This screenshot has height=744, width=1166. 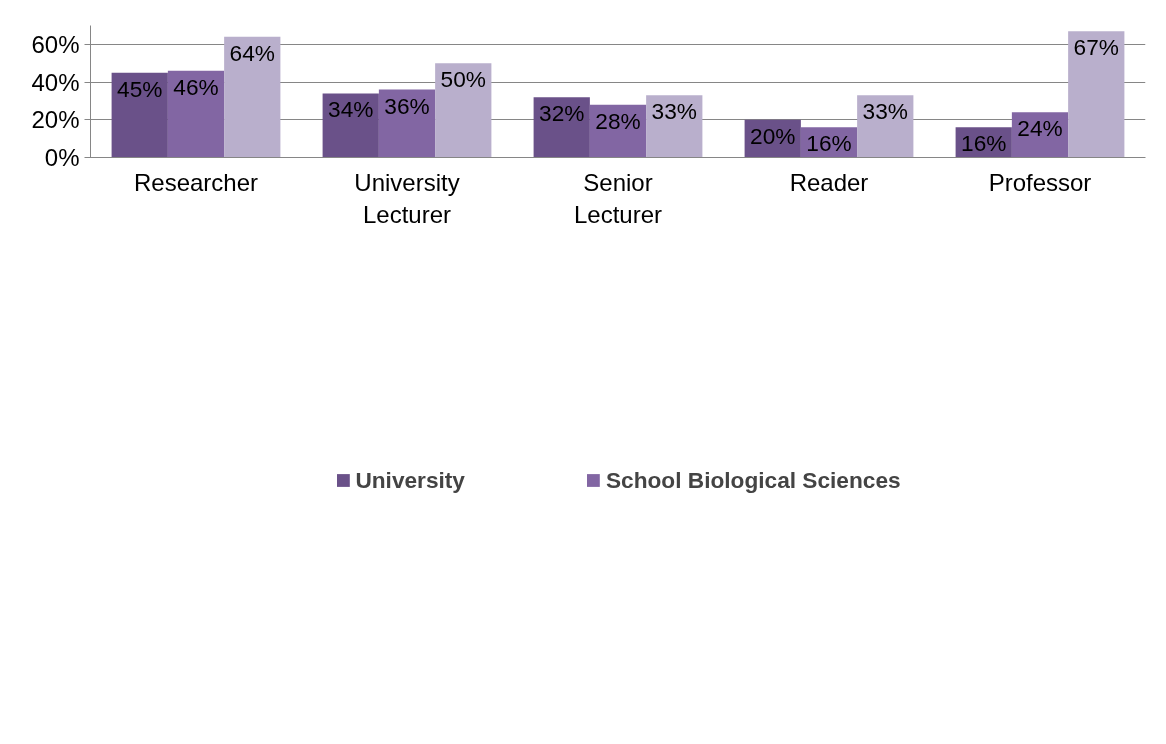 What do you see at coordinates (140, 88) in the screenshot?
I see `data-label: 45%` at bounding box center [140, 88].